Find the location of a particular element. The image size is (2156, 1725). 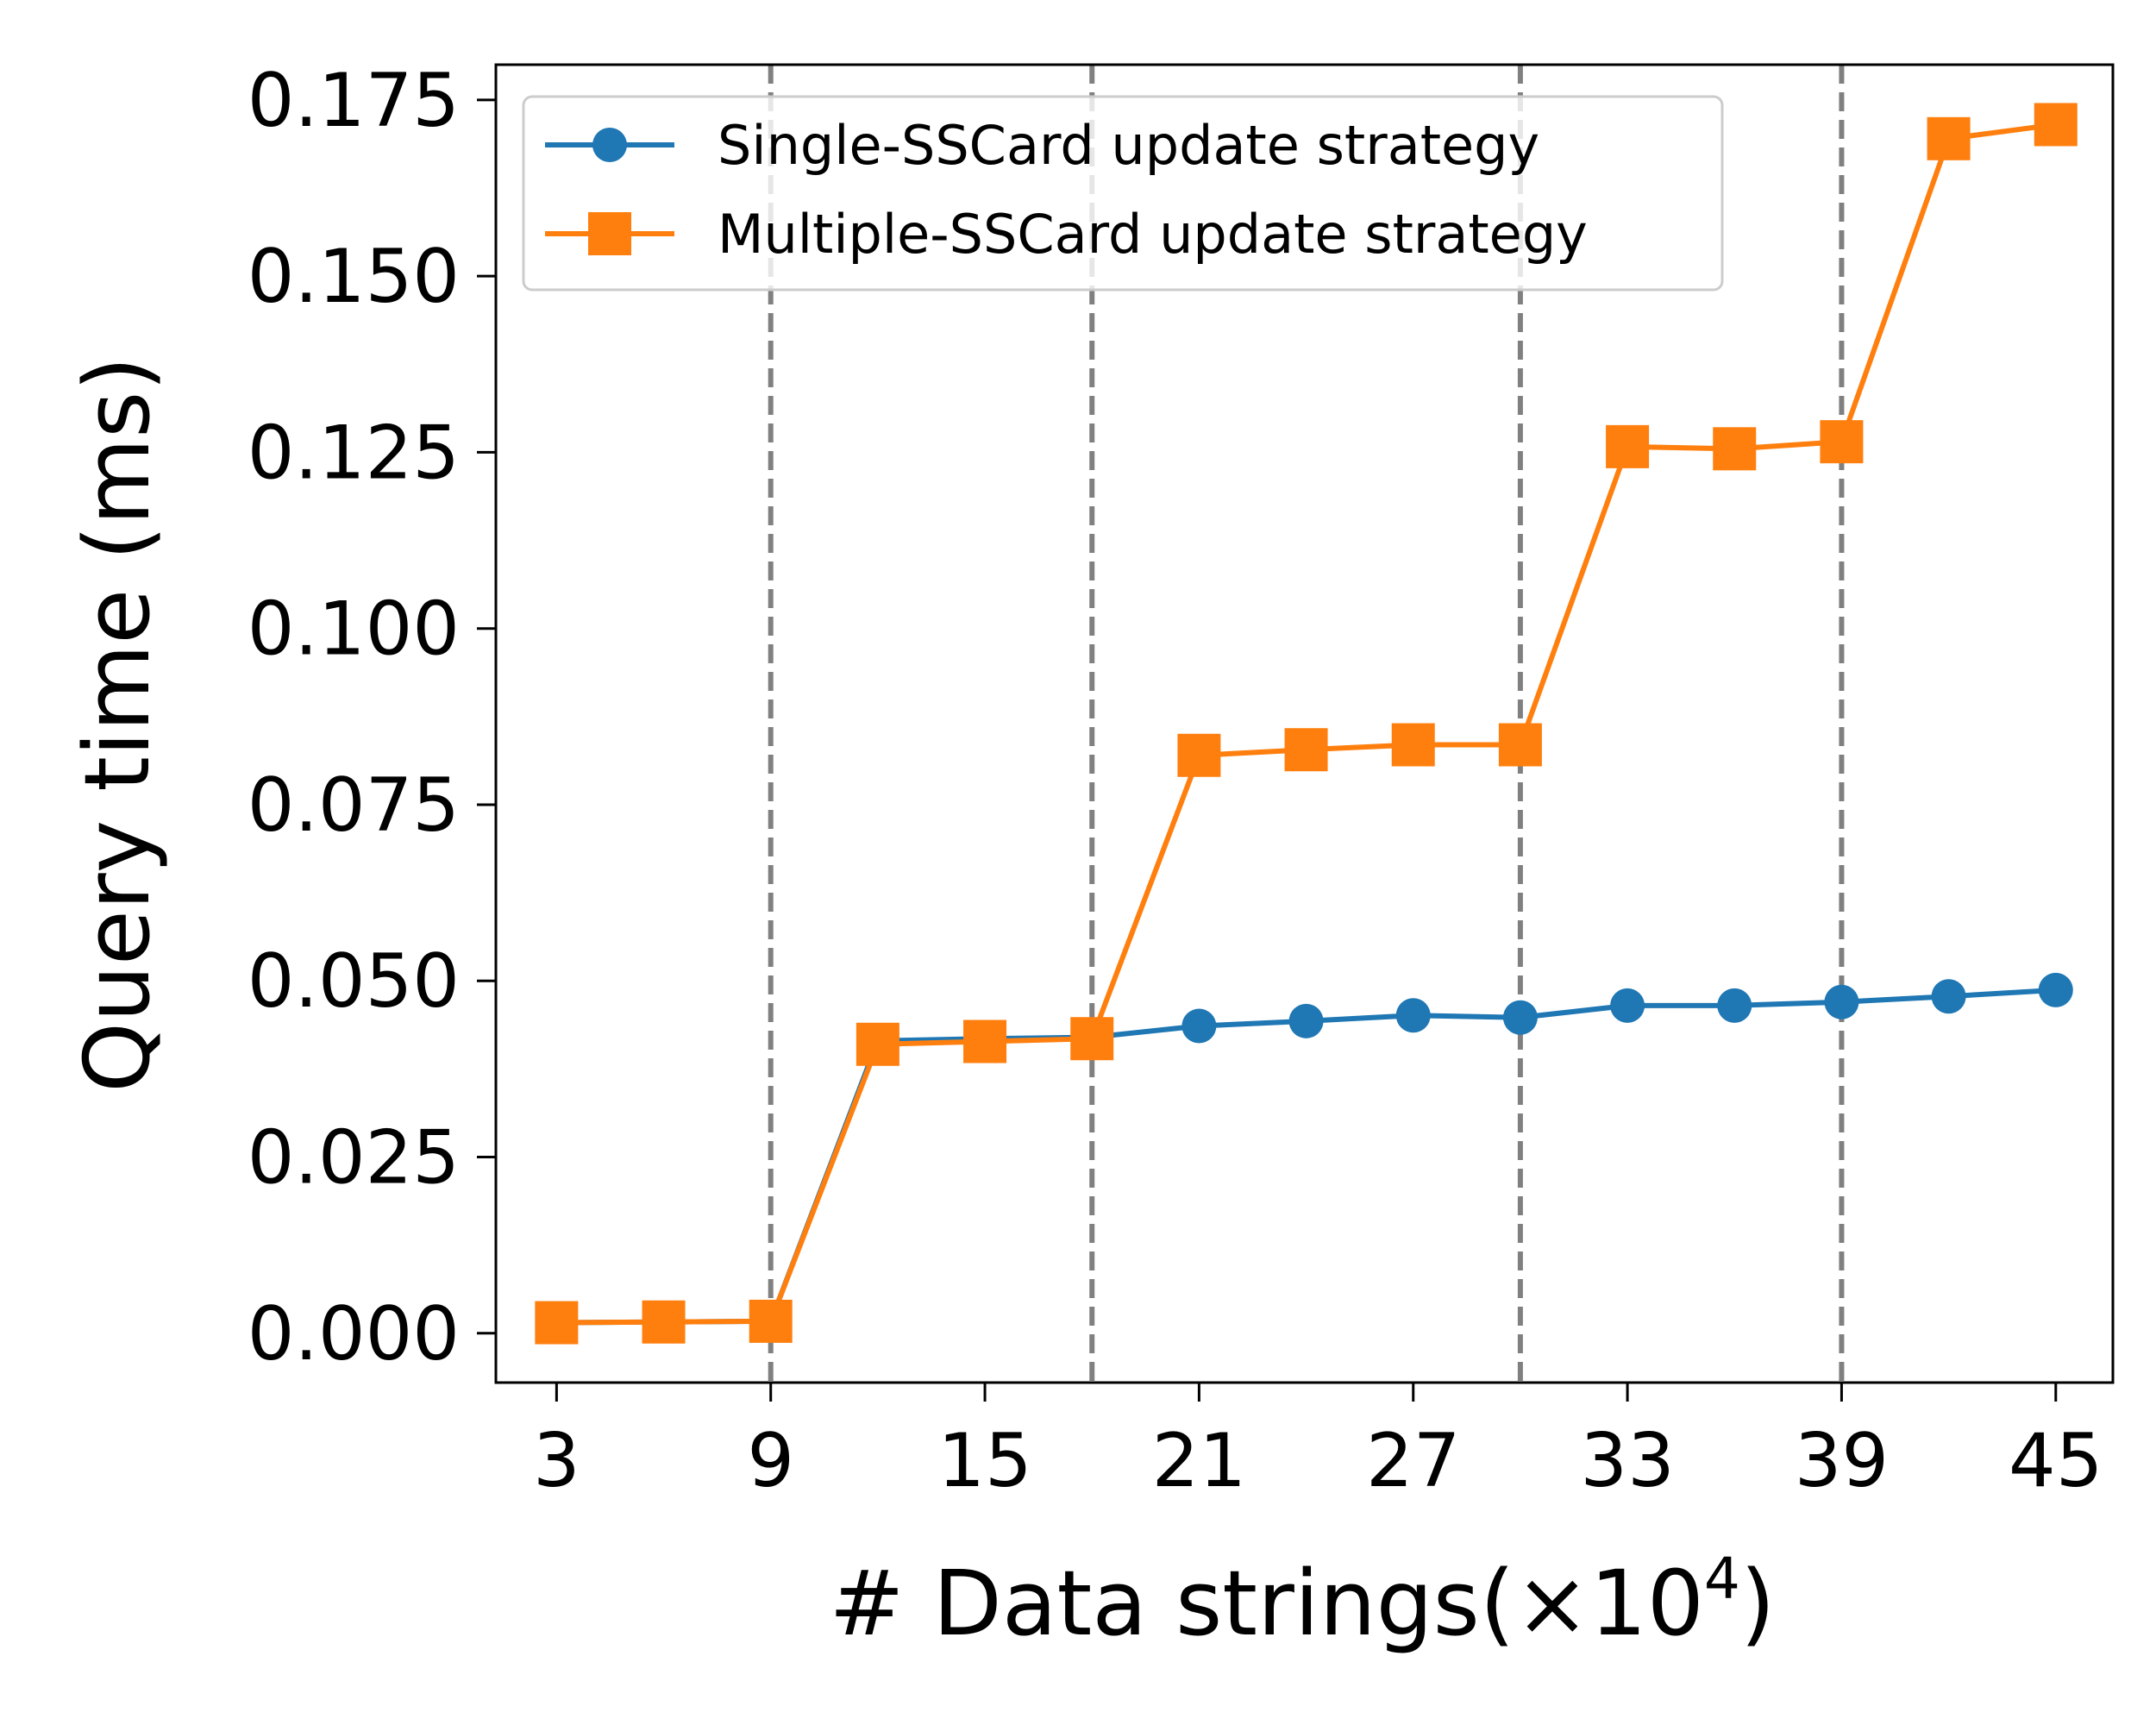

x-axis-title: # Data strings(×104) is located at coordinates (1303, 1601).